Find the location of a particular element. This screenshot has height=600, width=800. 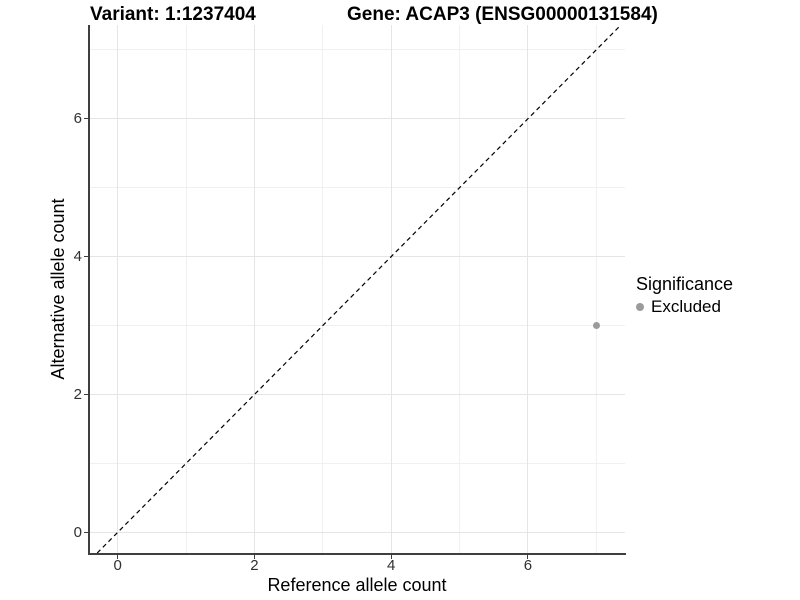

y-tick-label: 2 is located at coordinates (77, 394).